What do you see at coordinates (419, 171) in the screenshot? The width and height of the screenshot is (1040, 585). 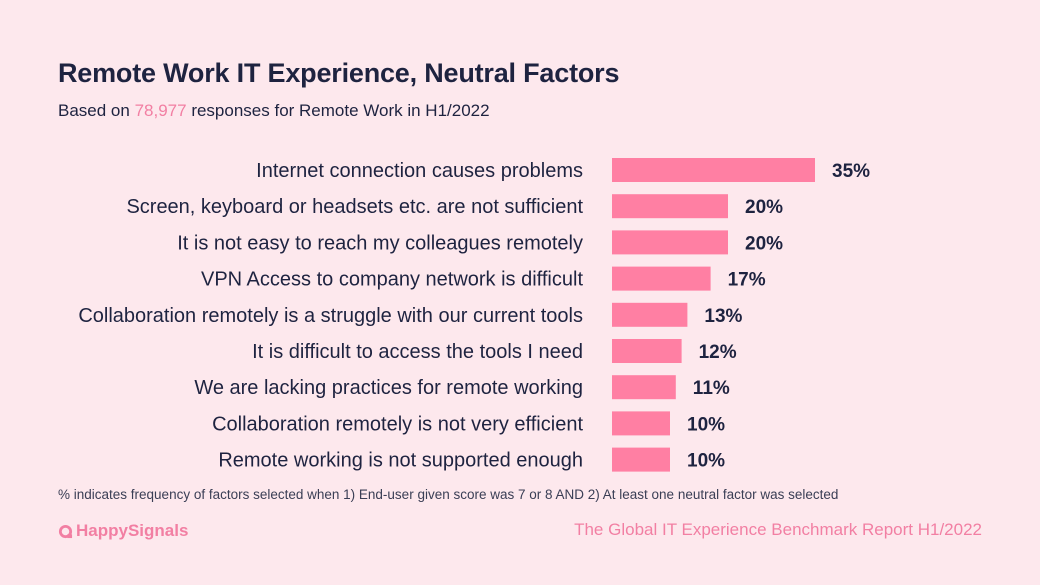 I see `category-label: Internet connection causes problems` at bounding box center [419, 171].